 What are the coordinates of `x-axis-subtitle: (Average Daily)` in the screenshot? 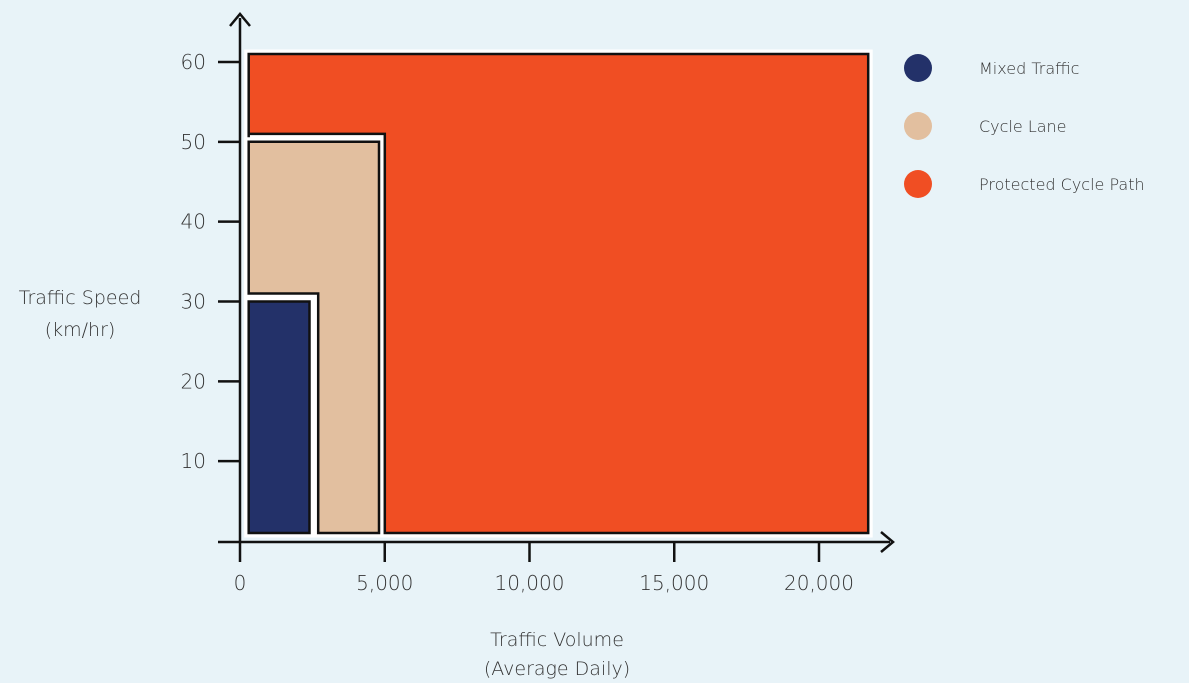 It's located at (557, 669).